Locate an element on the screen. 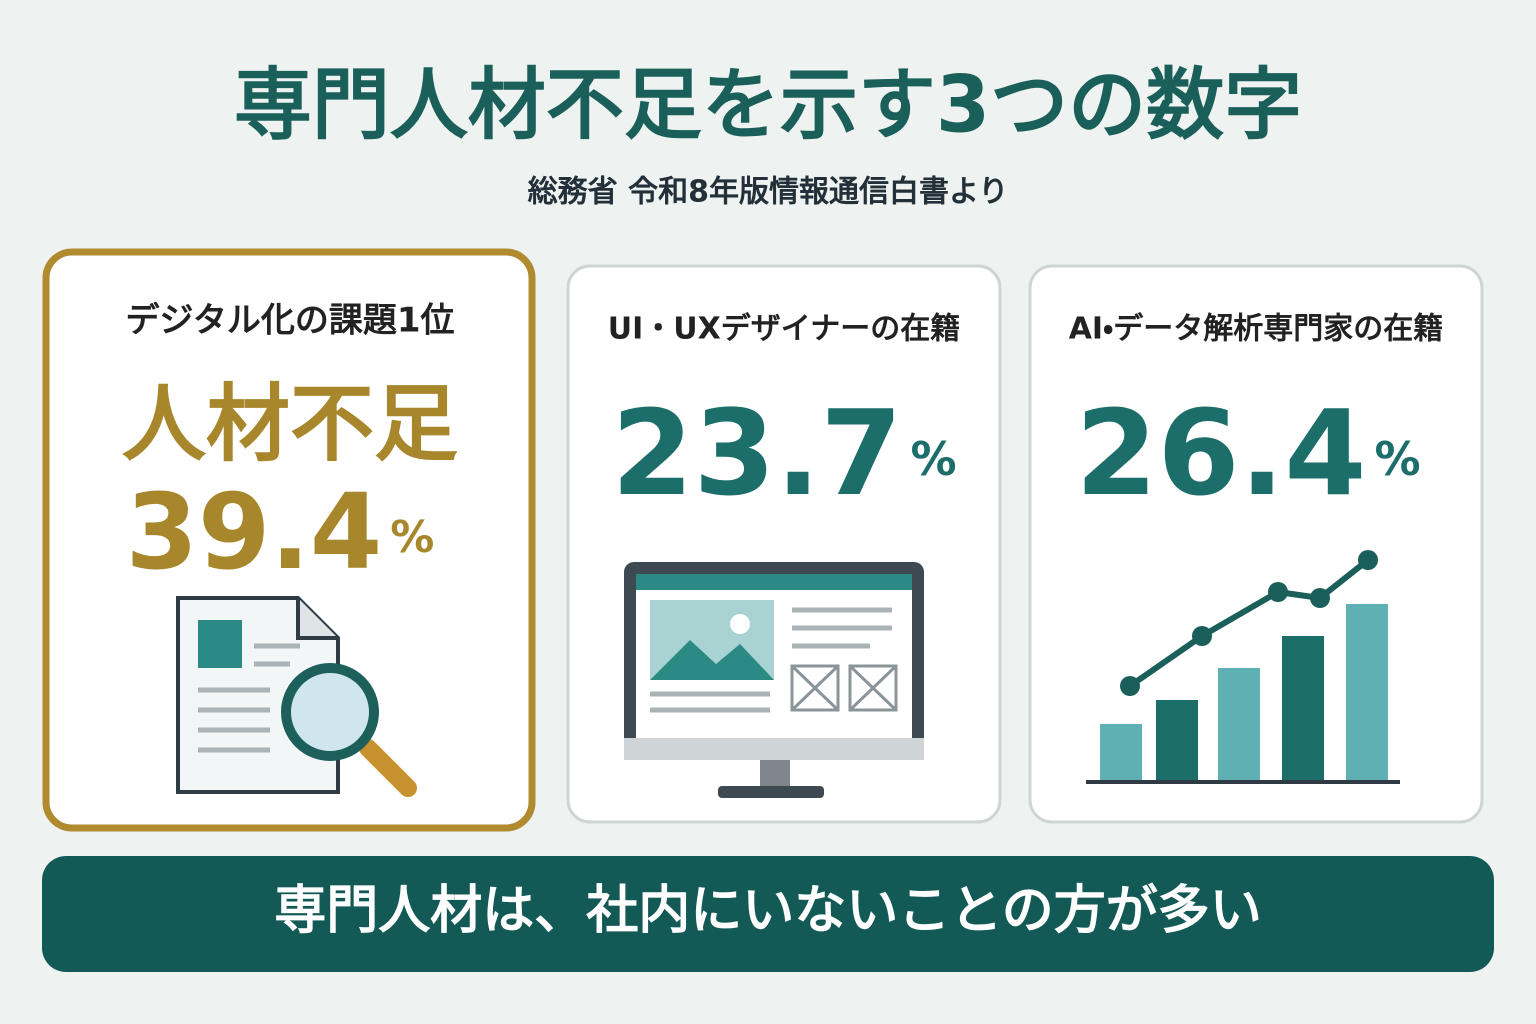 This screenshot has height=1024, width=1536. card-value: 23.7% is located at coordinates (783, 453).